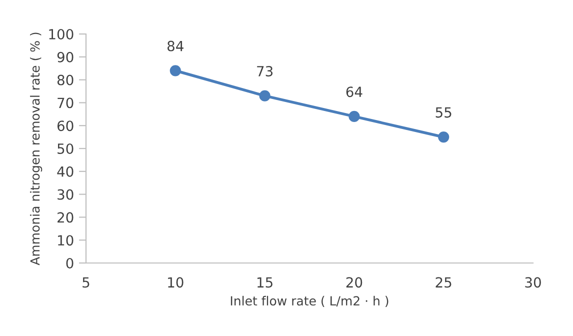 The width and height of the screenshot is (573, 336). Describe the element at coordinates (309, 302) in the screenshot. I see `x-axis-title: Inlet flow rate ( L/m2 · h )` at that location.